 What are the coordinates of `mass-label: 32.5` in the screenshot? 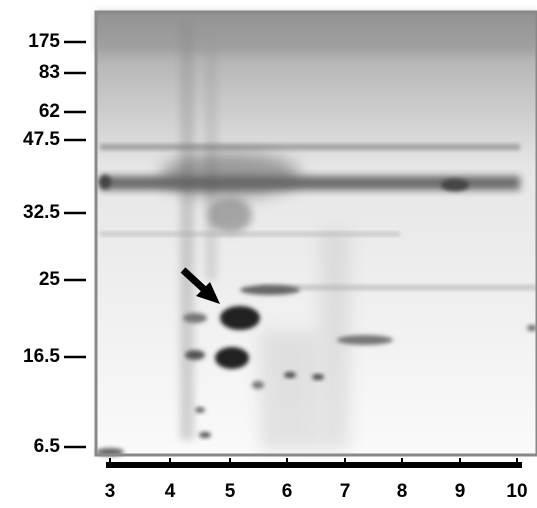 It's located at (41, 212).